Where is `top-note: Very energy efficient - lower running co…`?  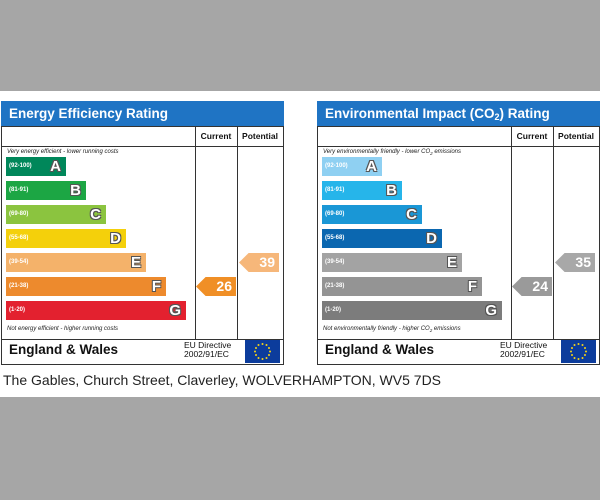 top-note: Very energy efficient - lower running co… is located at coordinates (63, 152).